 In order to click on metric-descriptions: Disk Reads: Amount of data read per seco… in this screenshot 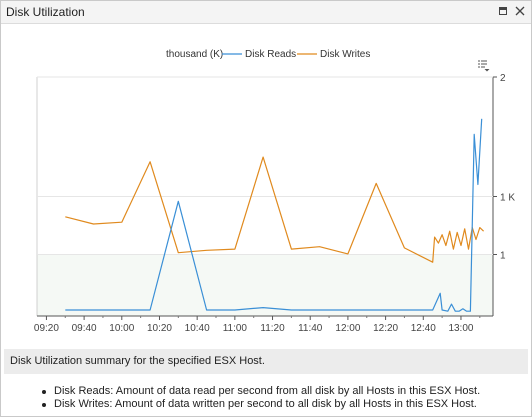, I will do `click(259, 398)`.